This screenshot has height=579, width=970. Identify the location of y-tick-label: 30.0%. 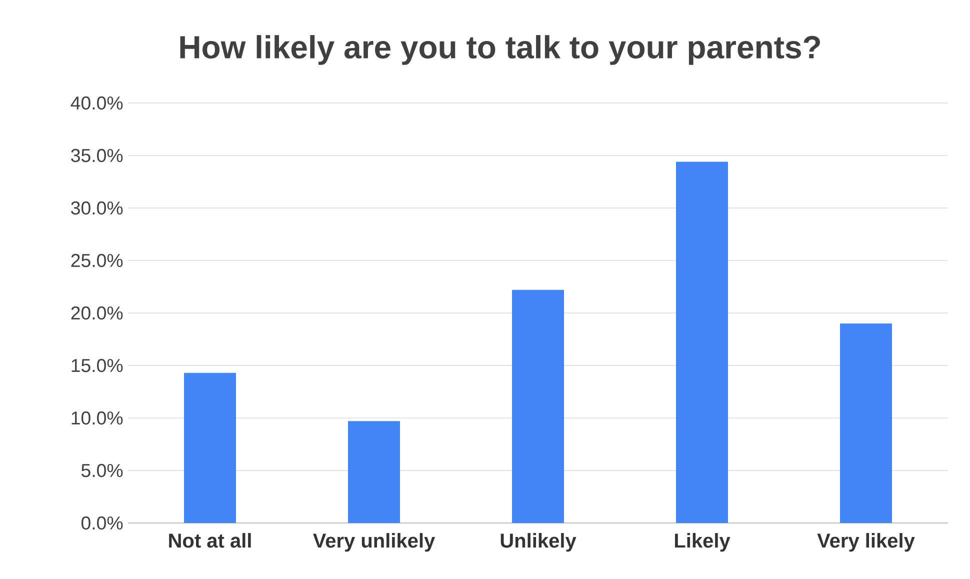
(97, 208).